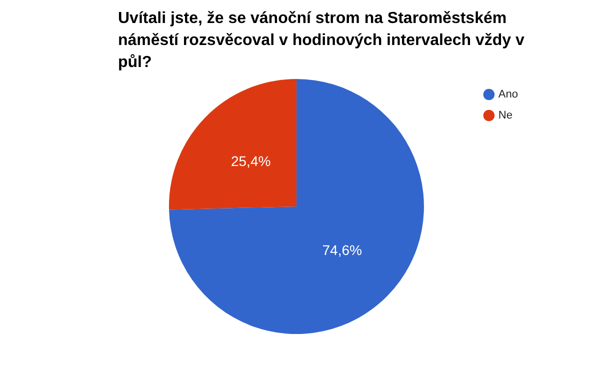  Describe the element at coordinates (250, 160) in the screenshot. I see `data-label: 25,4%` at that location.